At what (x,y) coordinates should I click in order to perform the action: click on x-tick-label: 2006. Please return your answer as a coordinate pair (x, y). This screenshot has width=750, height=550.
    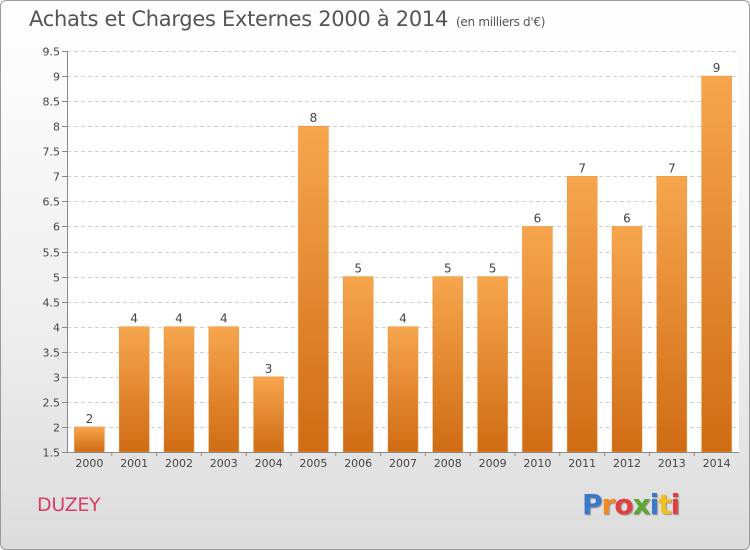
    Looking at the image, I should click on (358, 463).